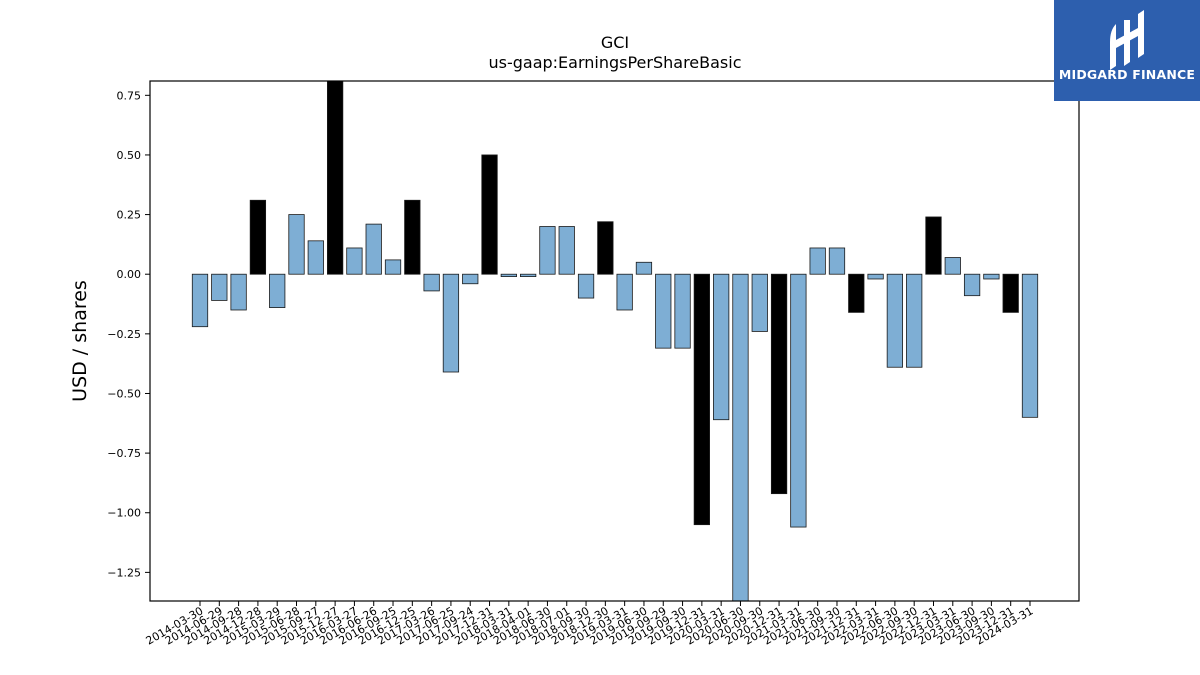 The width and height of the screenshot is (1200, 675). Describe the element at coordinates (124, 393) in the screenshot. I see `y-tick-label: −0.50` at that location.